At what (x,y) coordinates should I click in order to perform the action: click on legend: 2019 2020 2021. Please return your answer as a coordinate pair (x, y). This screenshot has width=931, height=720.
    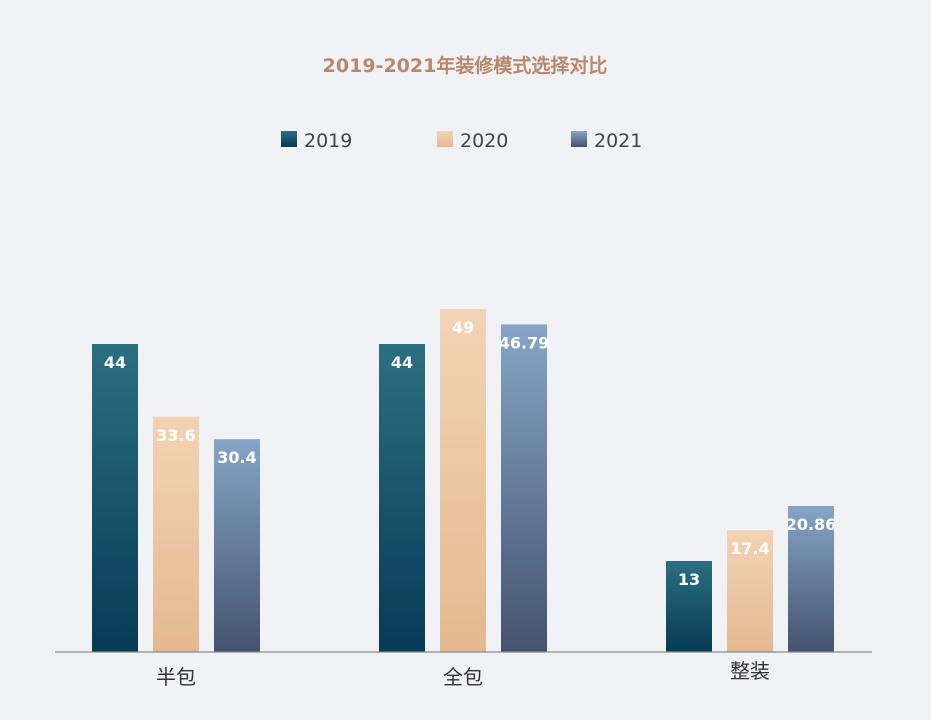
    Looking at the image, I should click on (461, 141).